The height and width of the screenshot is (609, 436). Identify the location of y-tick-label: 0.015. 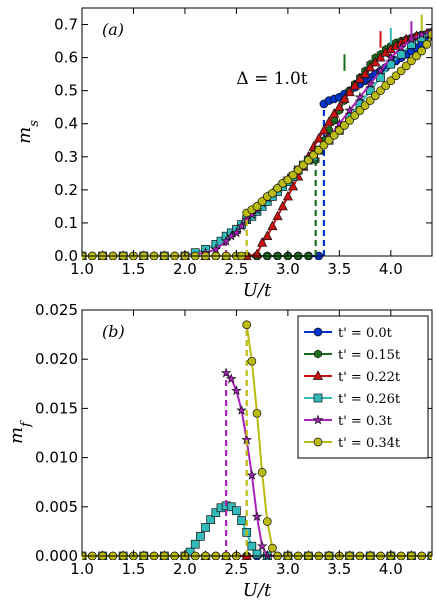
(56, 408).